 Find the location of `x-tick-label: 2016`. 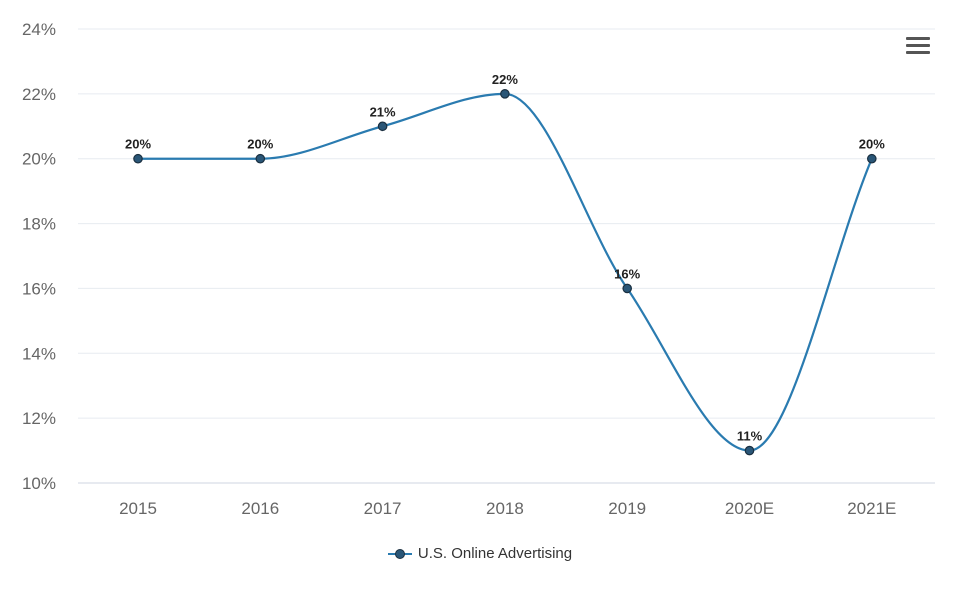

x-tick-label: 2016 is located at coordinates (260, 508).